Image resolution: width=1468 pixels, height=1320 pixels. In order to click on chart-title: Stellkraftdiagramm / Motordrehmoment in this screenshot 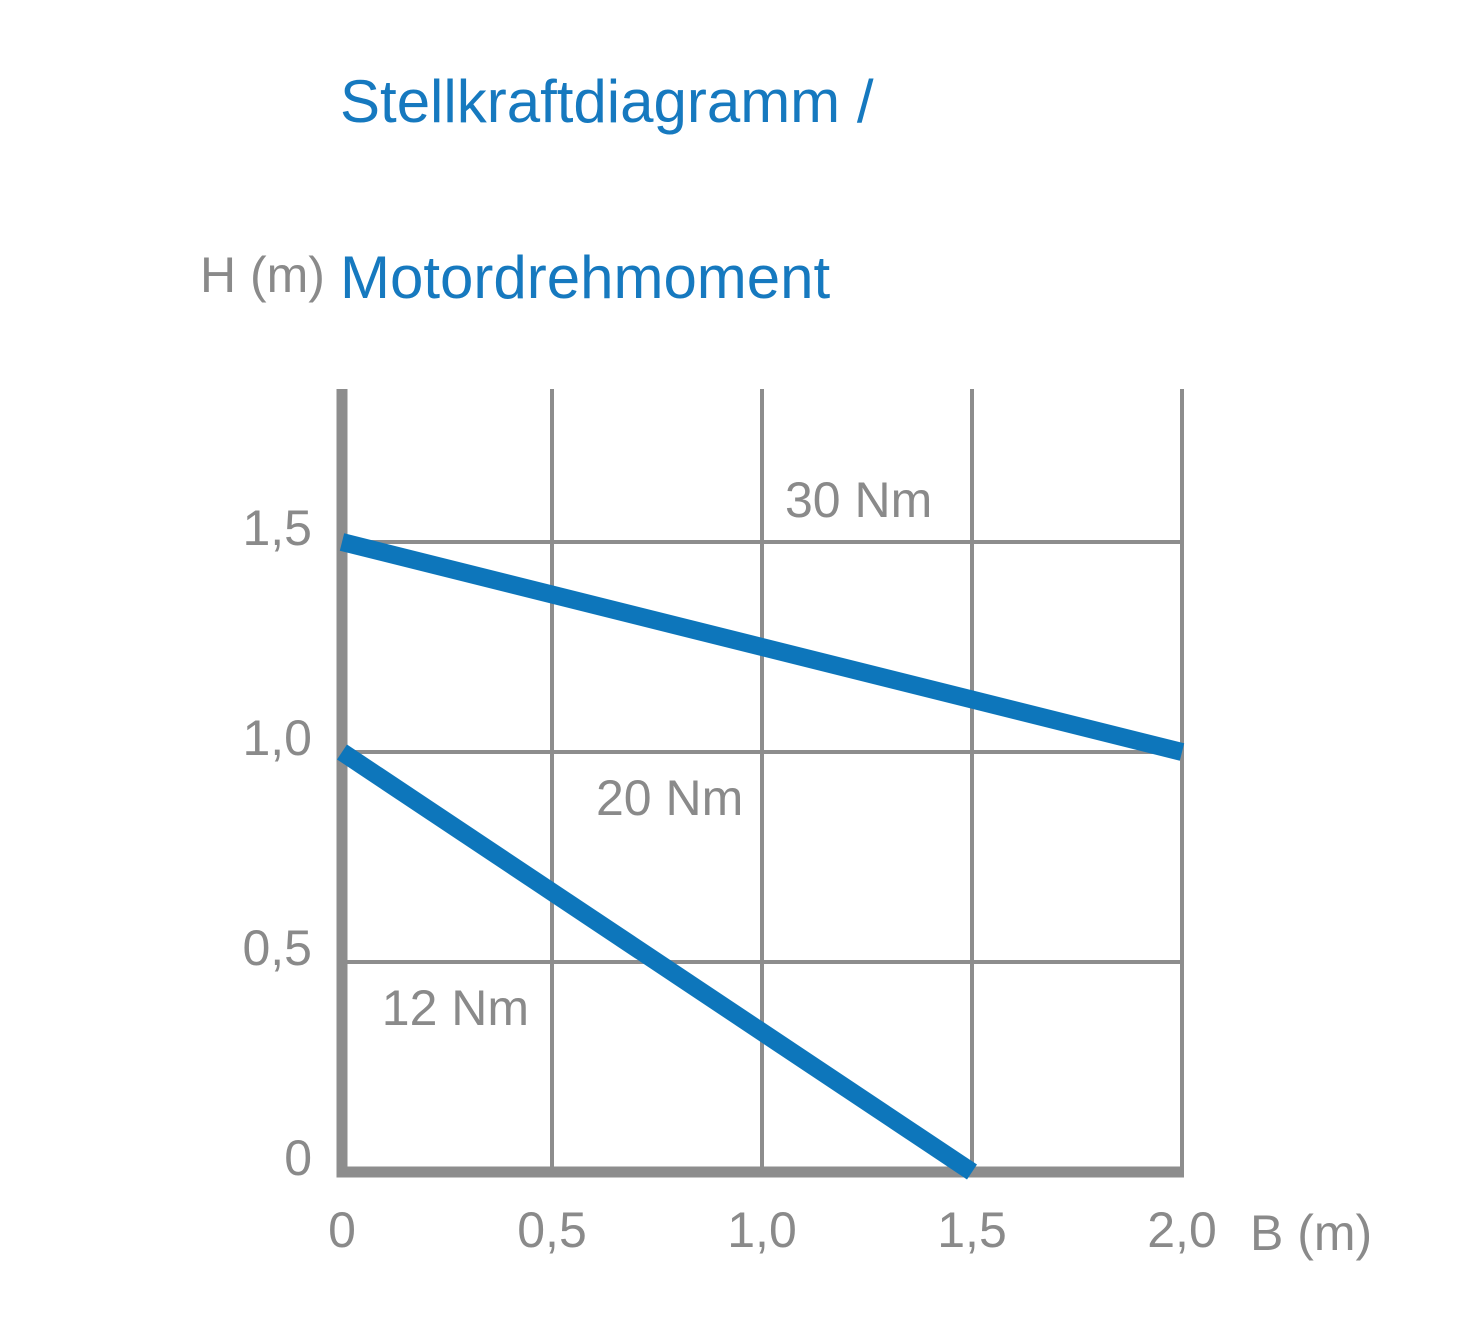, I will do `click(607, 190)`.